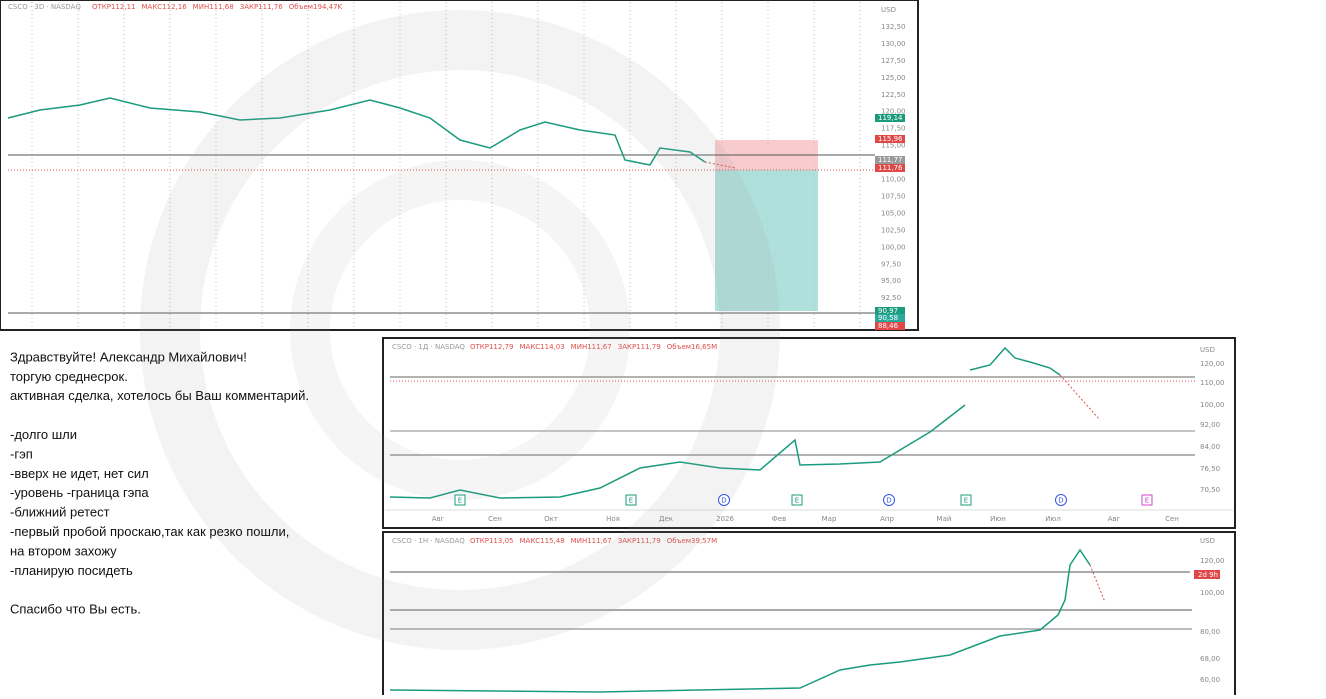 This screenshot has height=699, width=1326. What do you see at coordinates (944, 519) in the screenshot?
I see `month-label: Май` at bounding box center [944, 519].